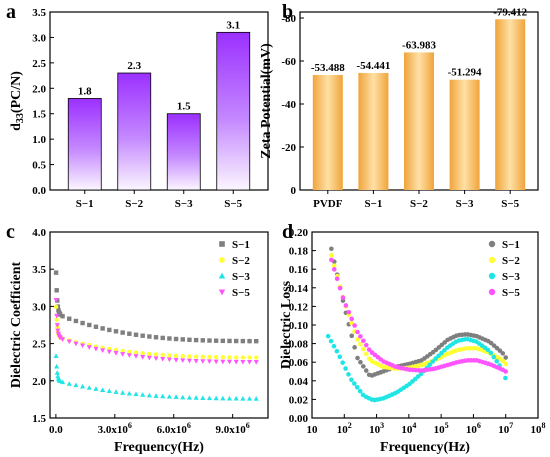  What do you see at coordinates (17, 101) in the screenshot?
I see `y-axis-label: d33(PC/N)` at bounding box center [17, 101].